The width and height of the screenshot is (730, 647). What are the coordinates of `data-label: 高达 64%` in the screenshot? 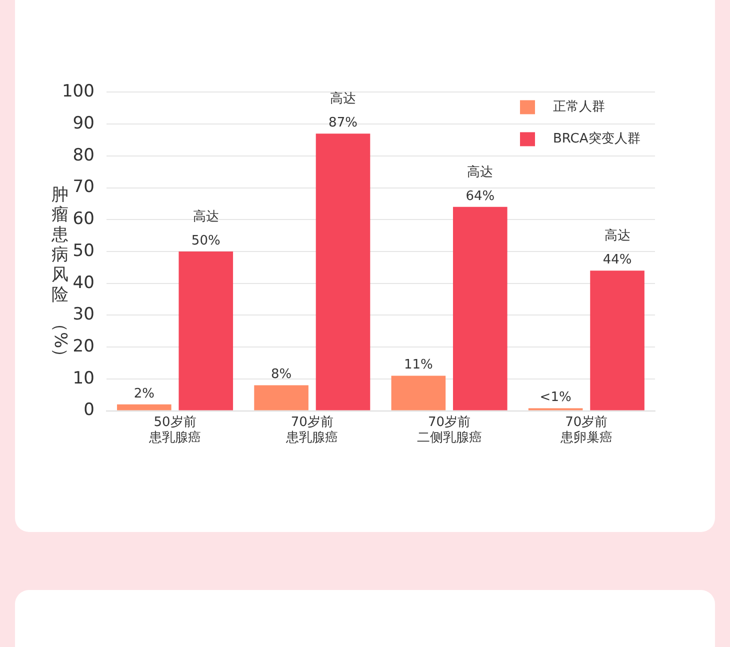 It's located at (480, 184).